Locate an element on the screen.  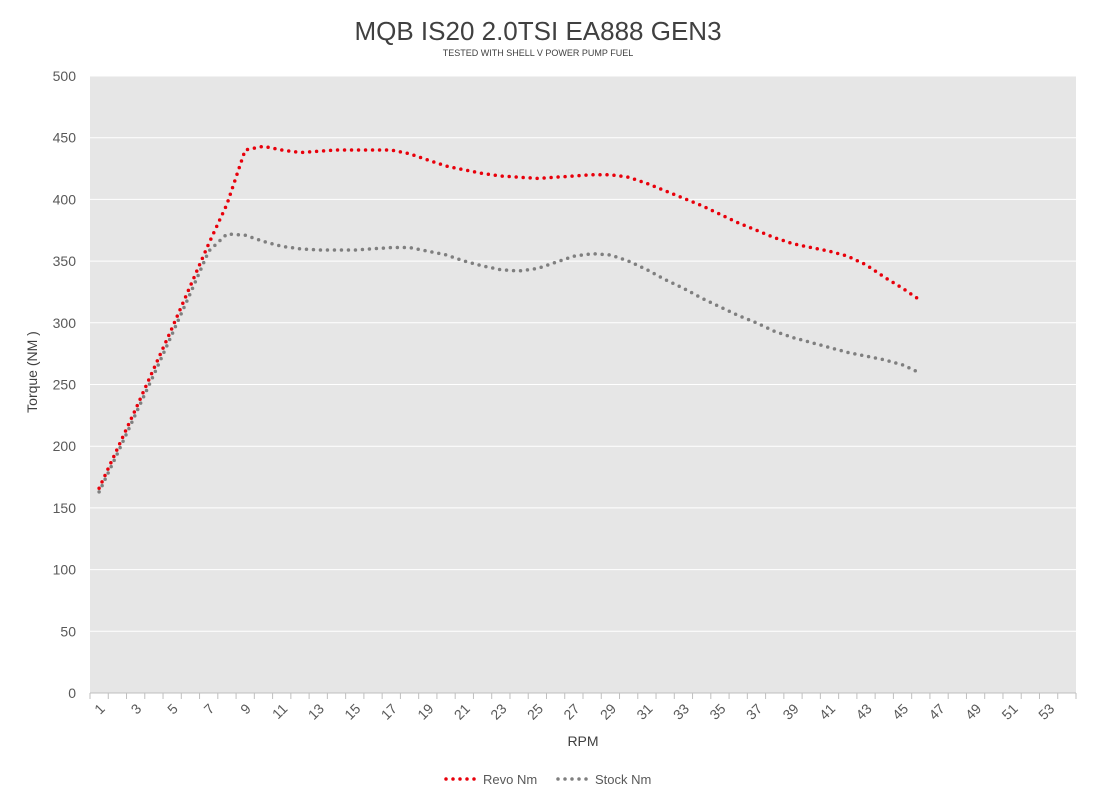
x-tick-label: 41 is located at coordinates (827, 711).